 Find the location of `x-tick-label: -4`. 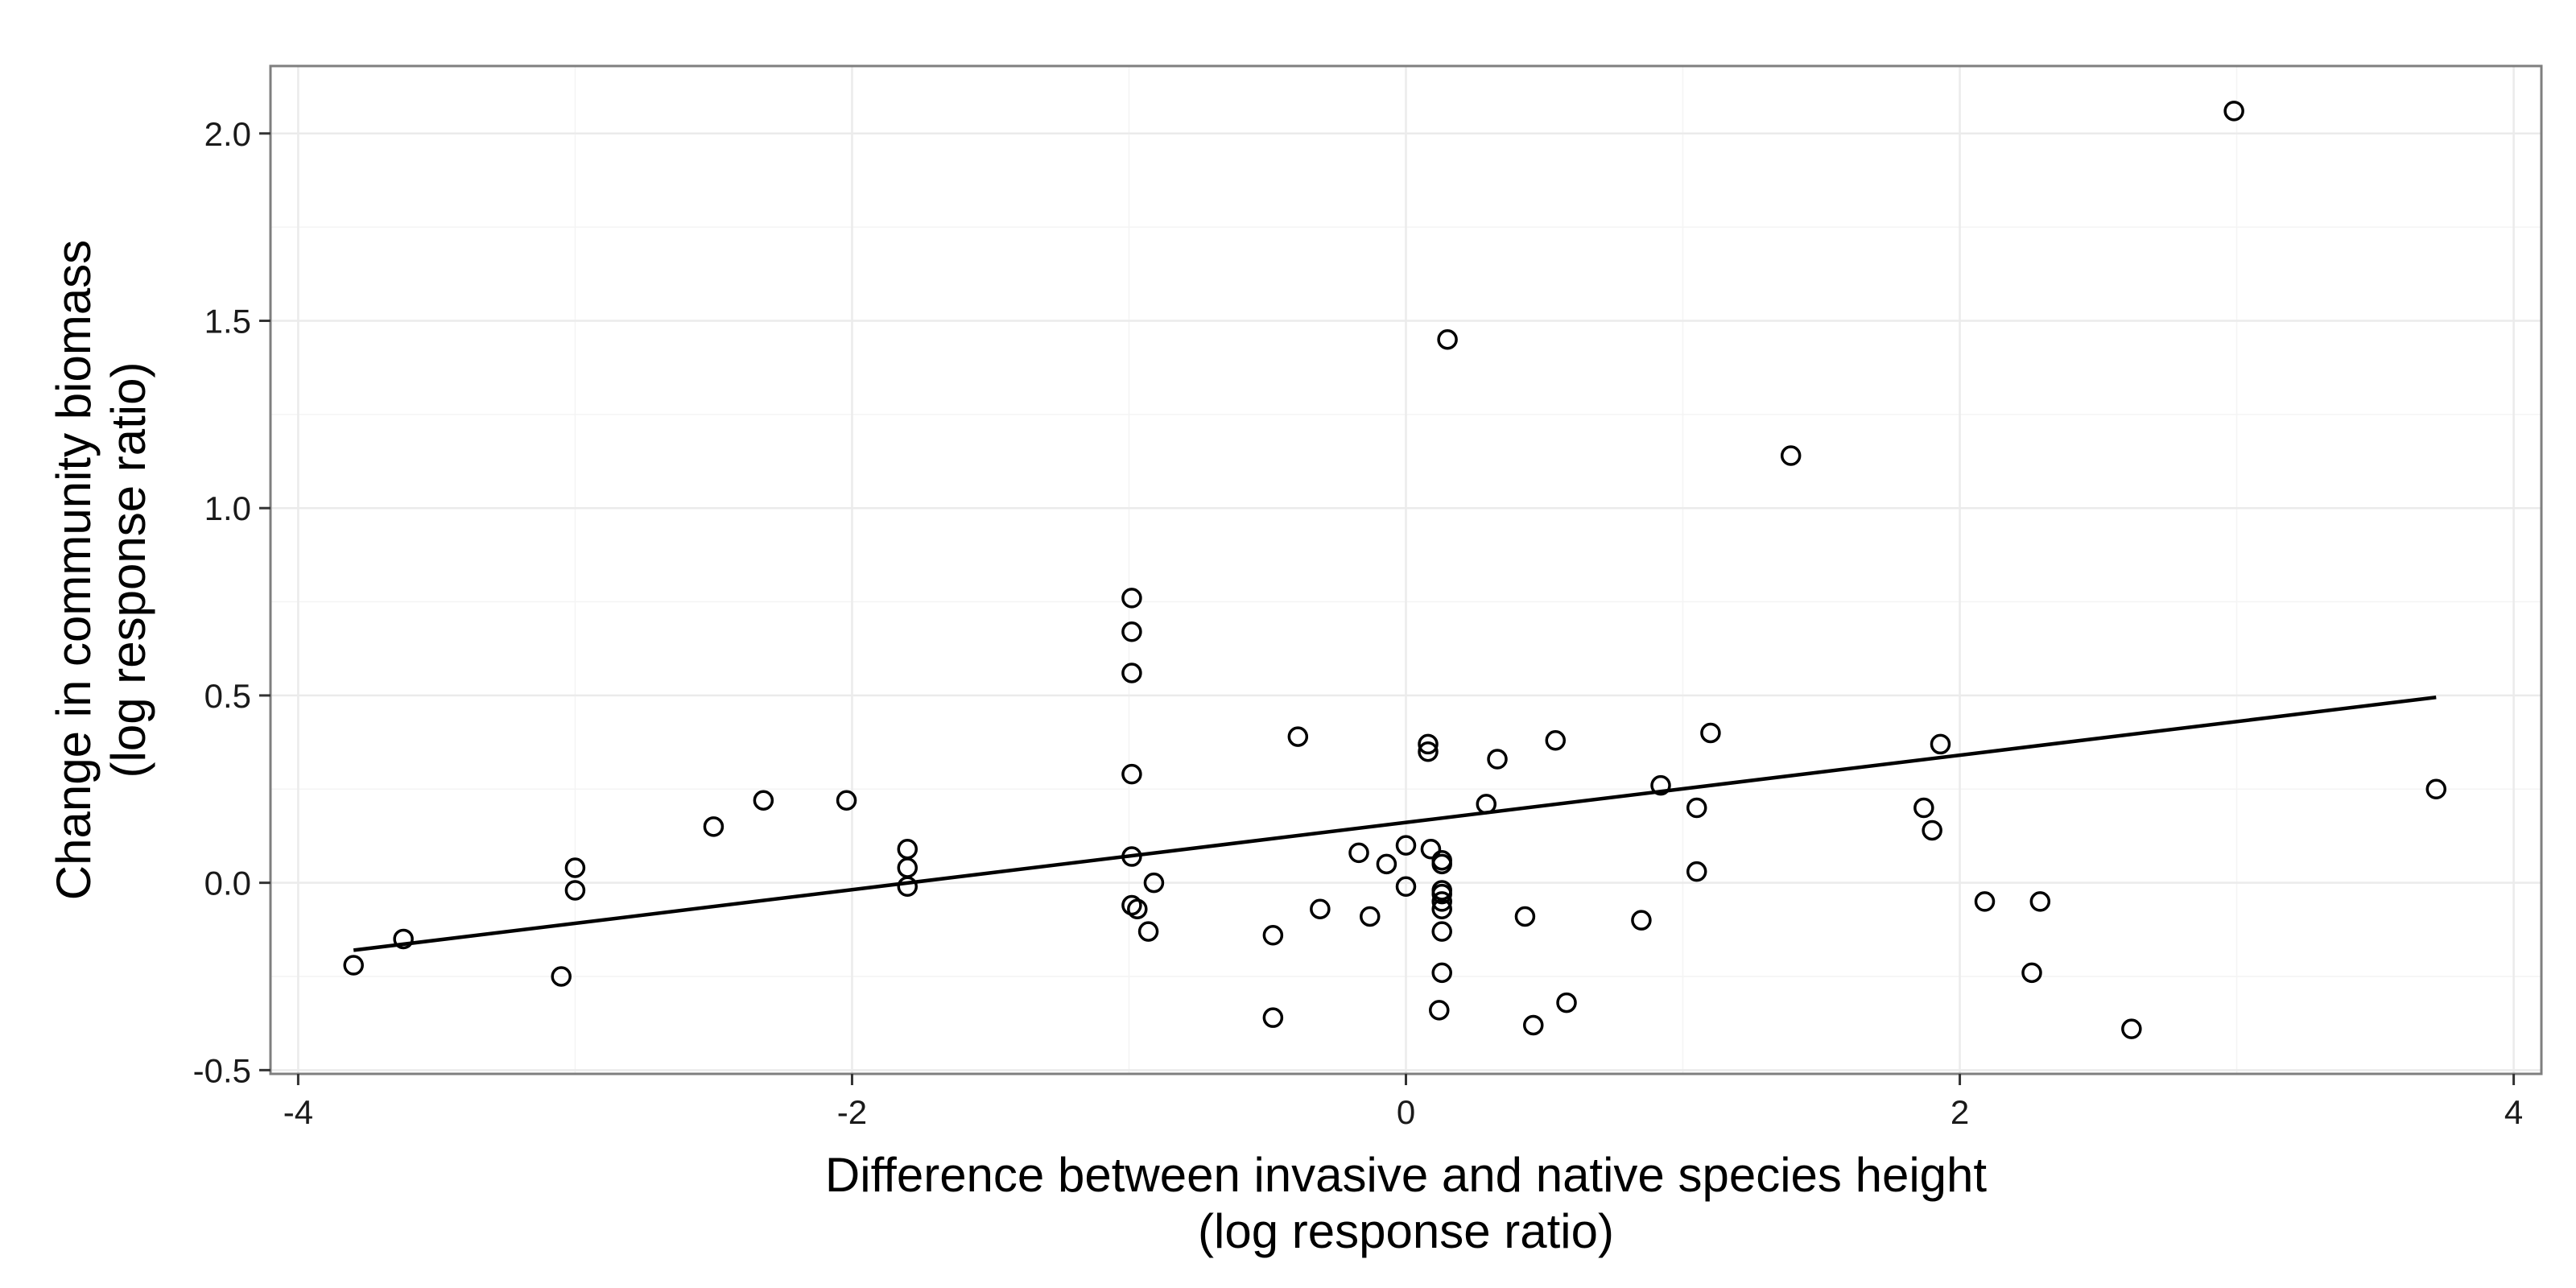

x-tick-label: -4 is located at coordinates (298, 1112).